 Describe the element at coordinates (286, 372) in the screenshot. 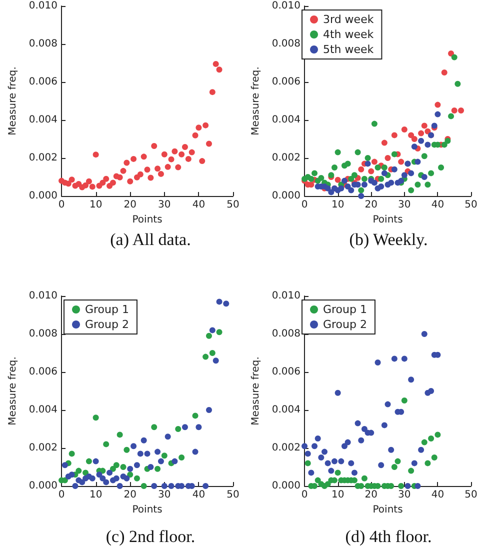

I see `y-tick-label: 0.006` at that location.